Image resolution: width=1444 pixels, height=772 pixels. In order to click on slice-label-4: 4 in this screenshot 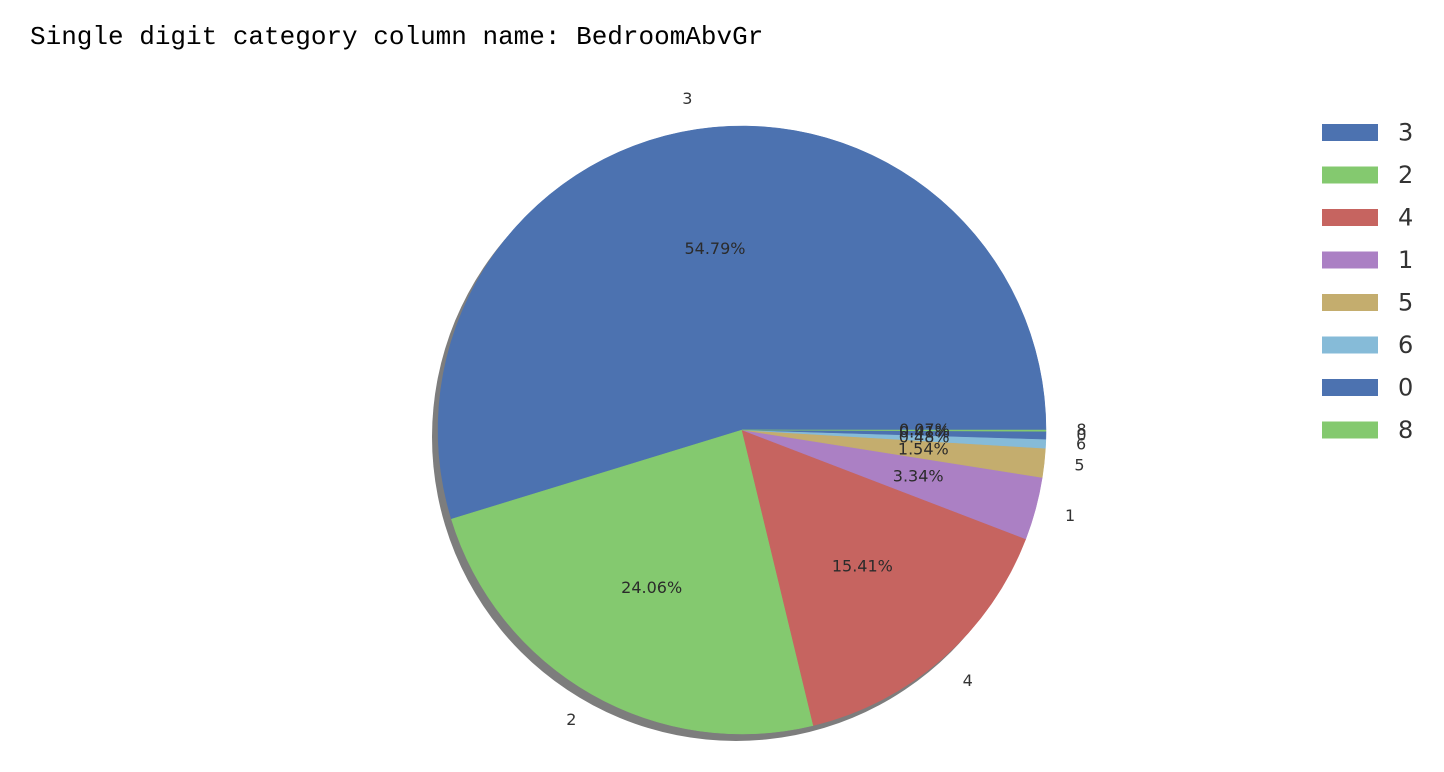, I will do `click(968, 680)`.